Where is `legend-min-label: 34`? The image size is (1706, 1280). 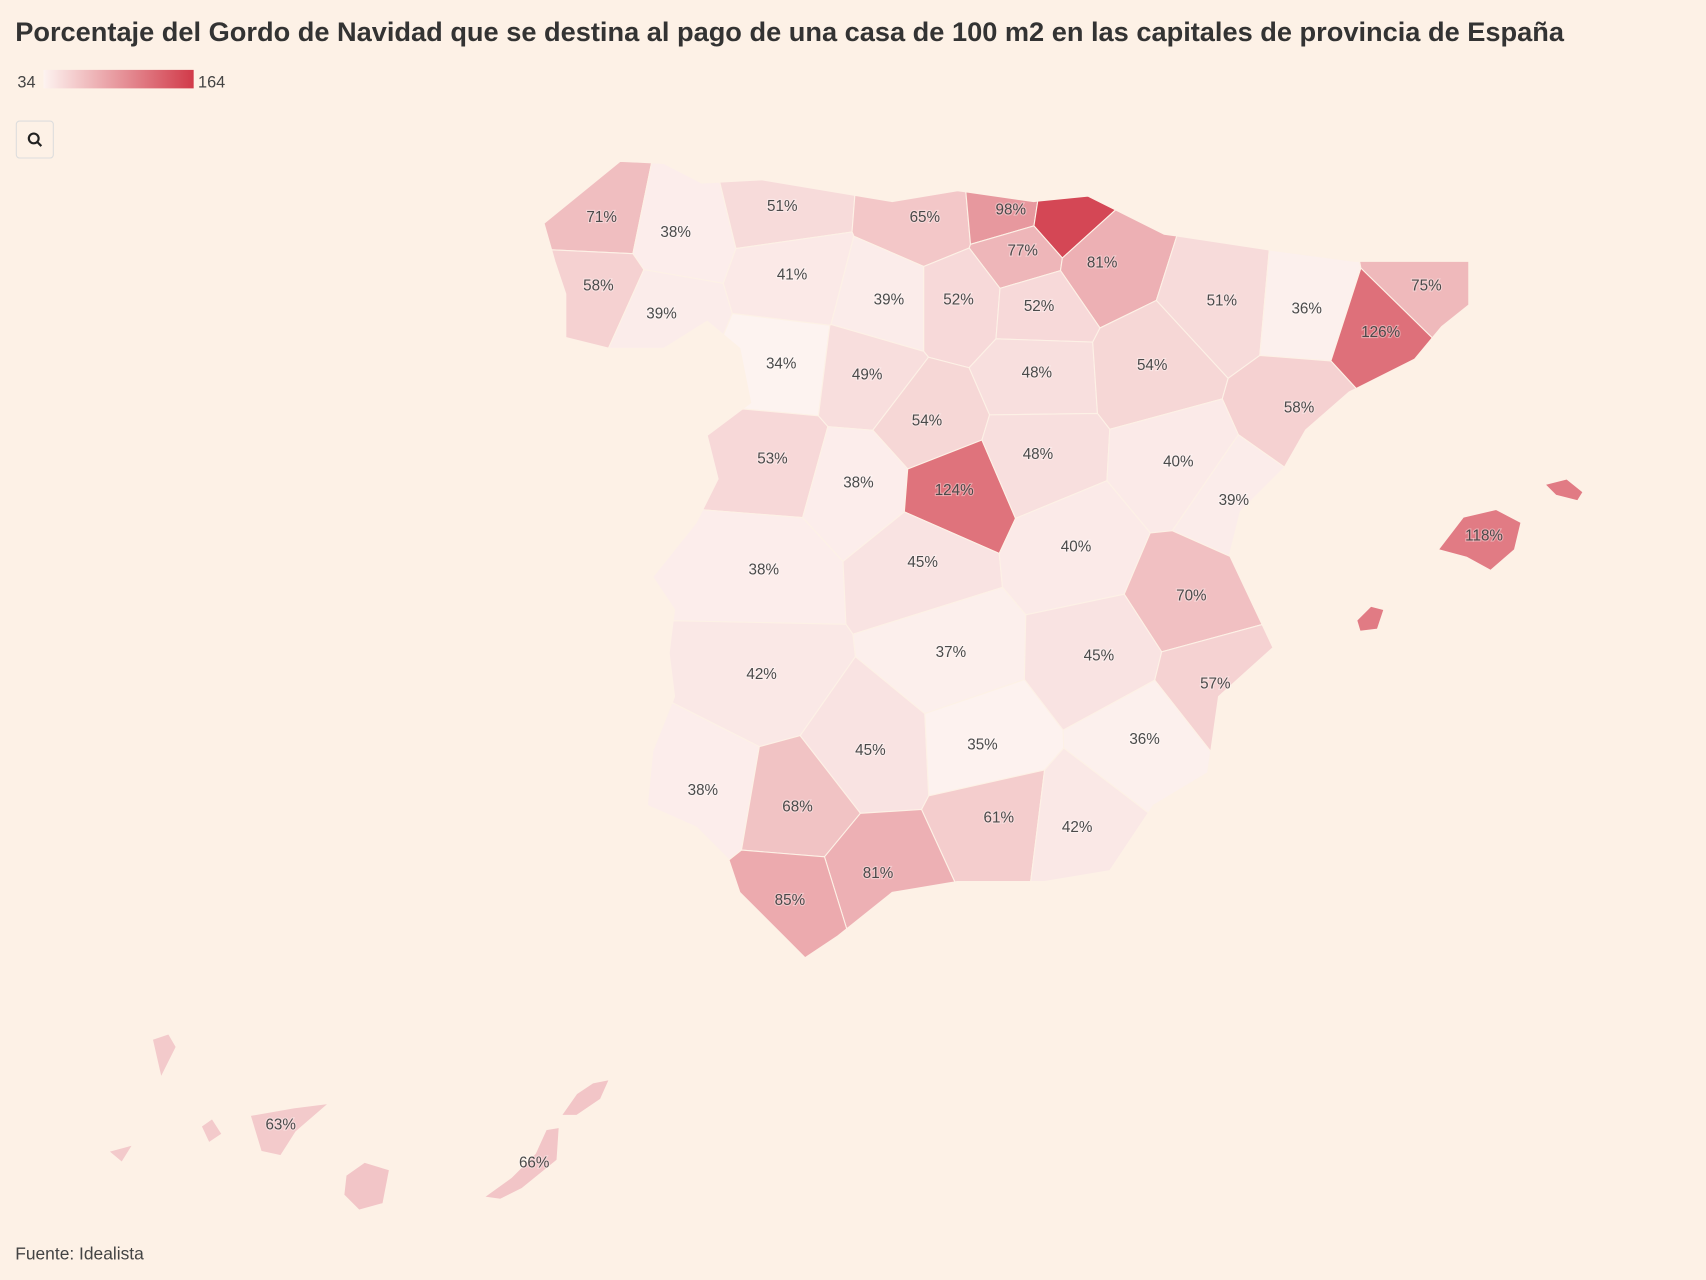
legend-min-label: 34 is located at coordinates (26, 82).